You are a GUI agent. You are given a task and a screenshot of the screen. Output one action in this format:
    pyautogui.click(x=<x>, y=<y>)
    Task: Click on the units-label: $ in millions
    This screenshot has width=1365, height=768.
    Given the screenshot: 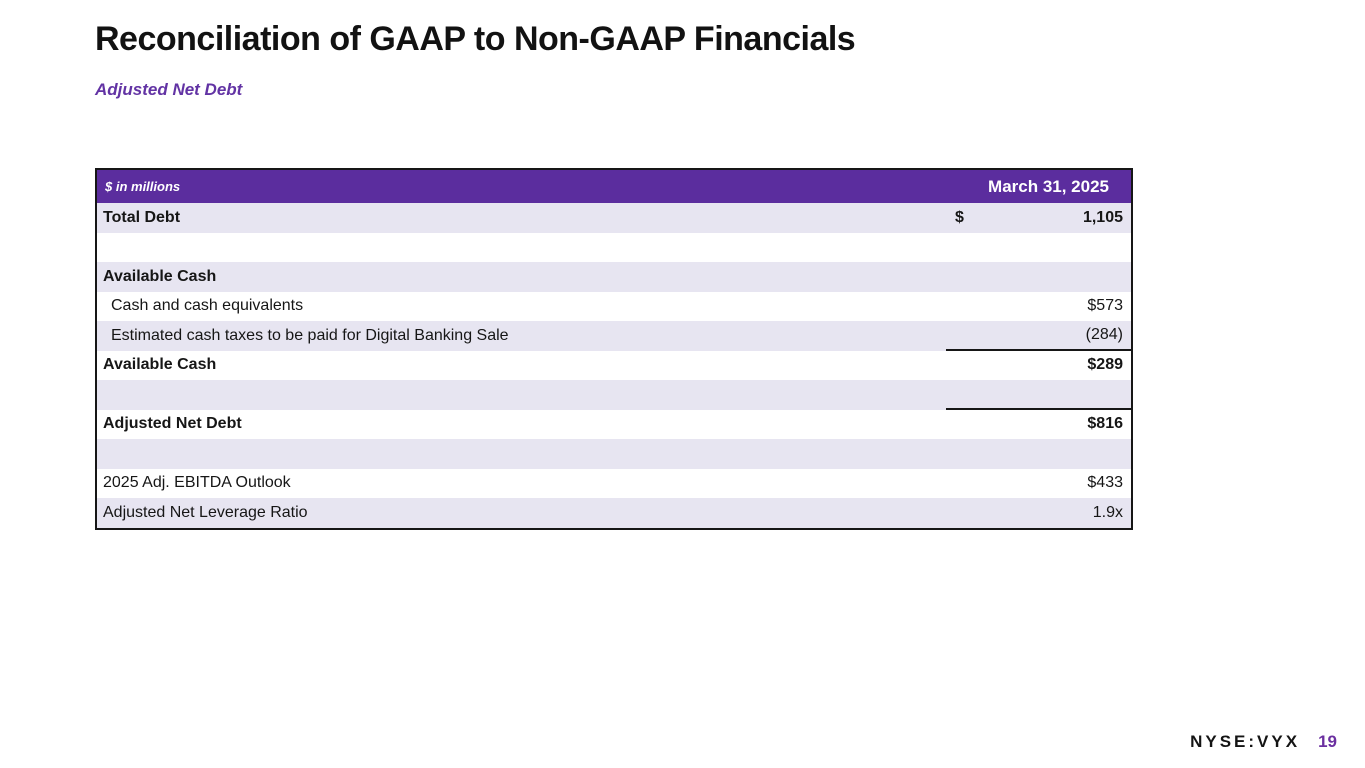 What is the action you would take?
    pyautogui.click(x=143, y=186)
    